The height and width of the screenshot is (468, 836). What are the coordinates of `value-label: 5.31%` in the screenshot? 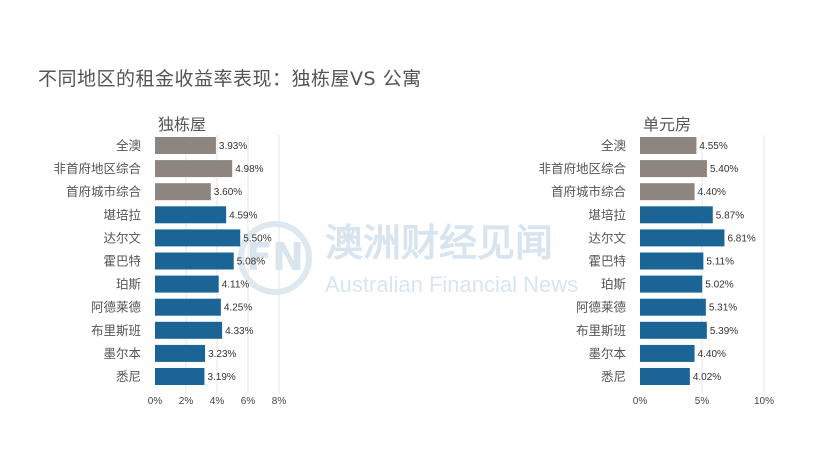 It's located at (723, 308).